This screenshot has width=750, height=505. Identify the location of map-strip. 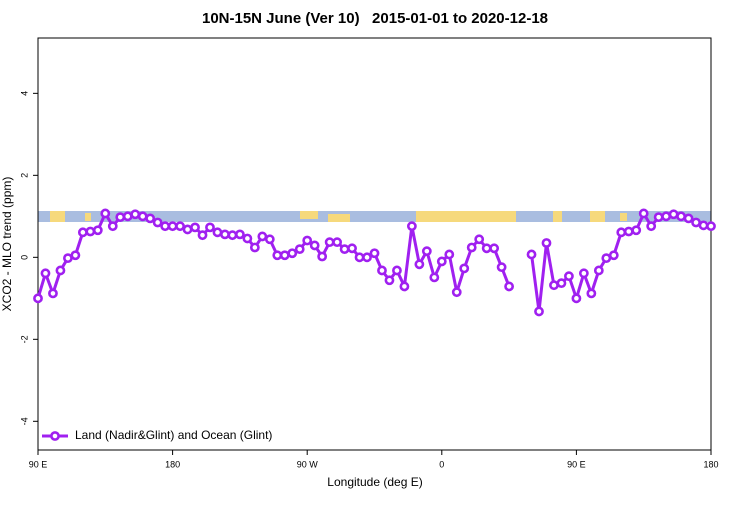
(374, 216).